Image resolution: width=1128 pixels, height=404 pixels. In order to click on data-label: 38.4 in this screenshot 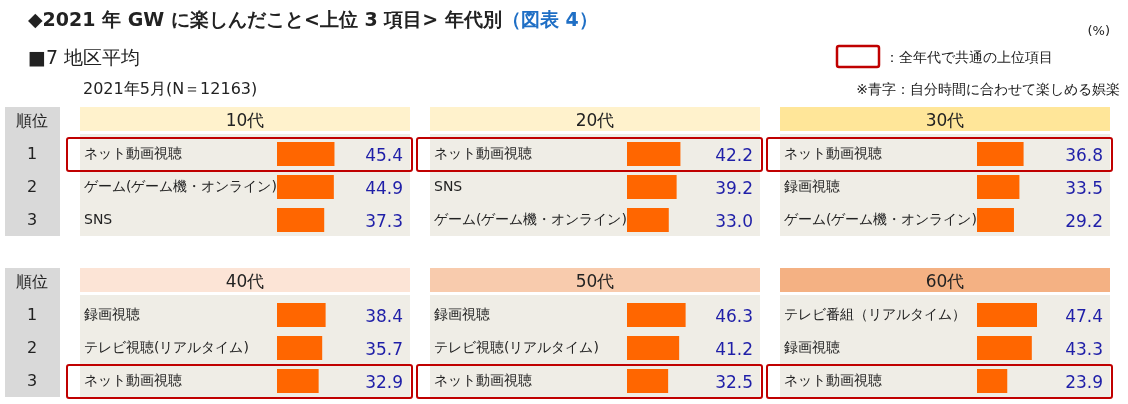, I will do `click(384, 316)`.